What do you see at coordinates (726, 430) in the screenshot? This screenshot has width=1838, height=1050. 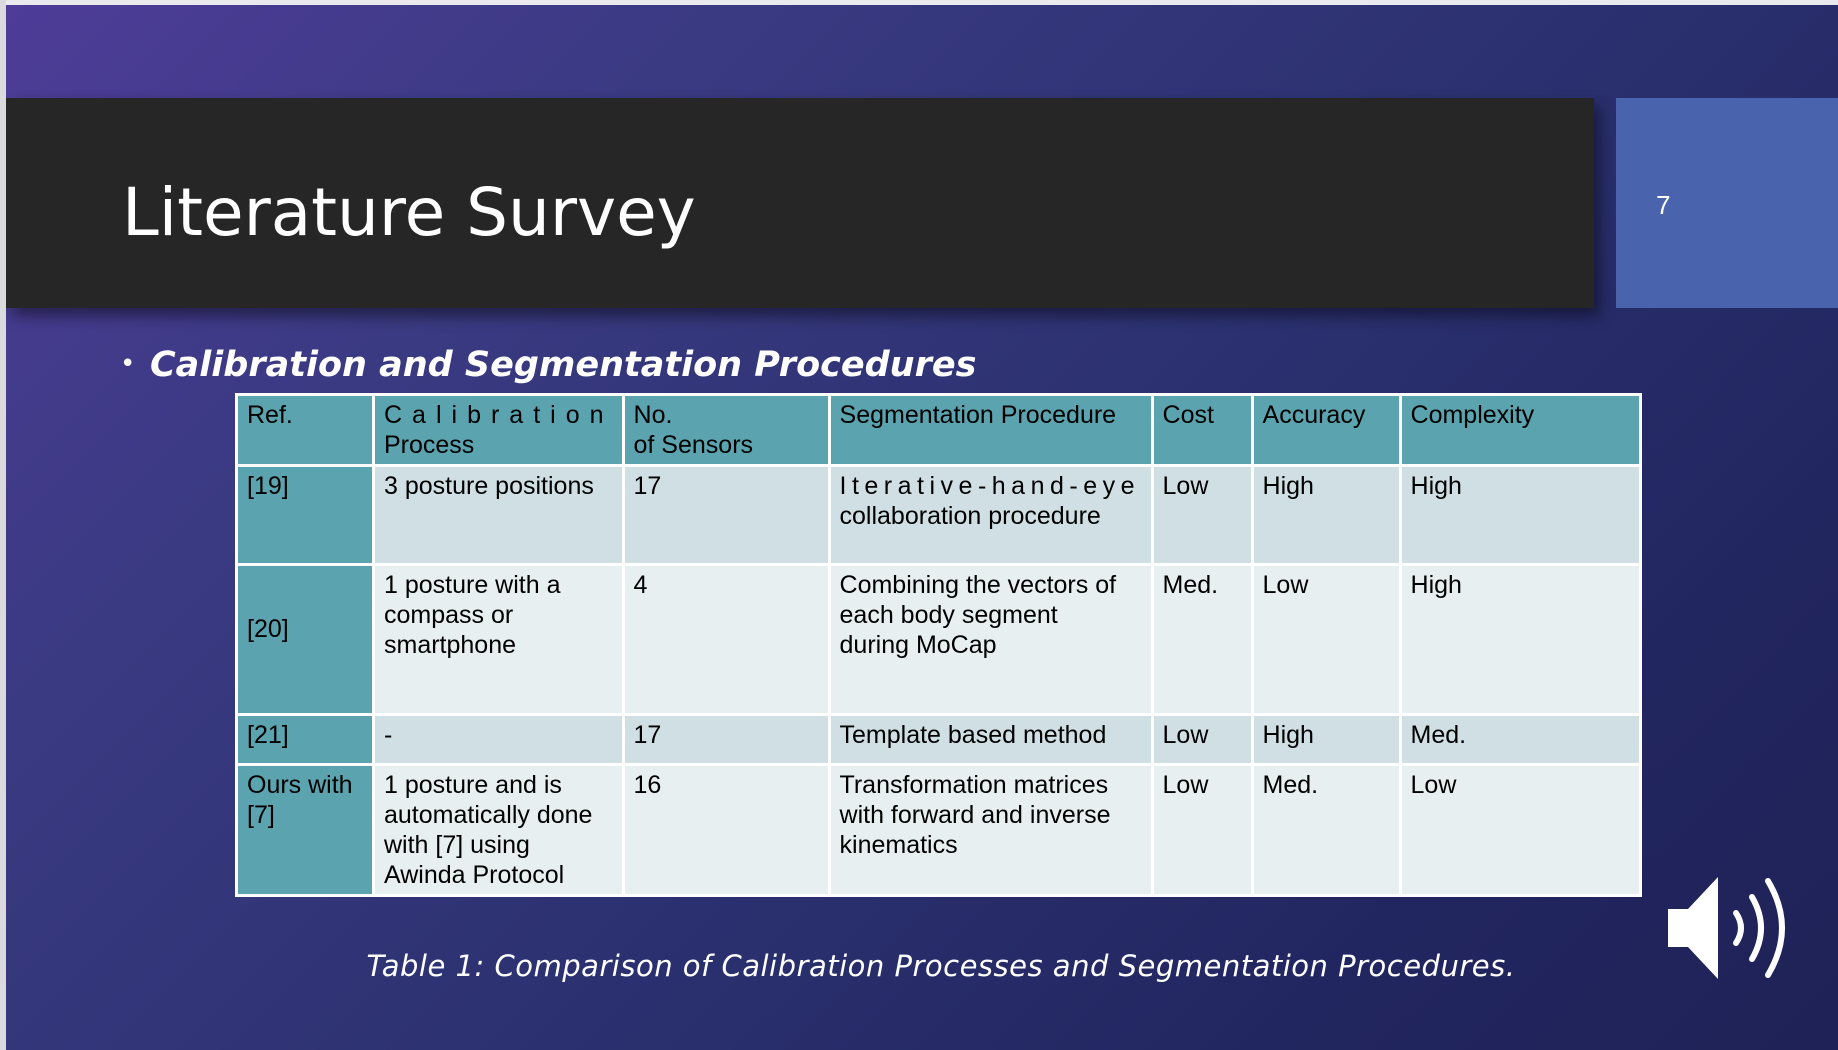 I see `header-sensors: No. of Sensors` at bounding box center [726, 430].